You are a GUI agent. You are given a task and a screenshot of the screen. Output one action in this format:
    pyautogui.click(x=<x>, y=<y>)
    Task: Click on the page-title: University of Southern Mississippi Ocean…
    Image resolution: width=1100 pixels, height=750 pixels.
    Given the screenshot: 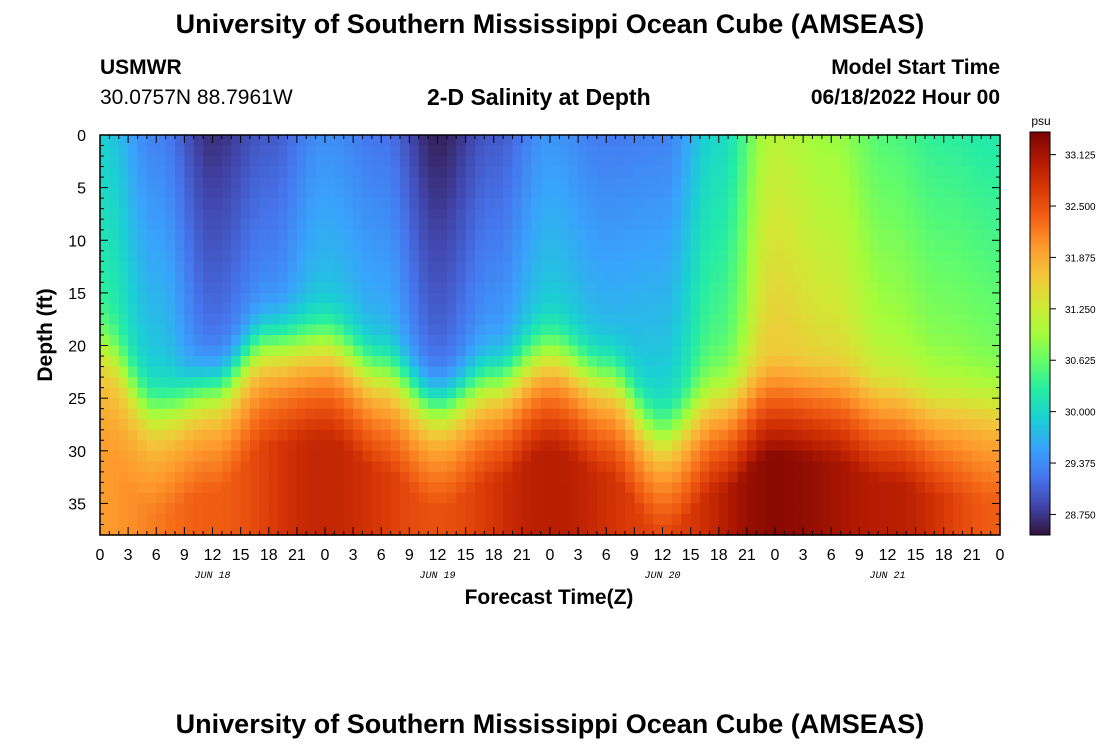 What is the action you would take?
    pyautogui.click(x=550, y=24)
    